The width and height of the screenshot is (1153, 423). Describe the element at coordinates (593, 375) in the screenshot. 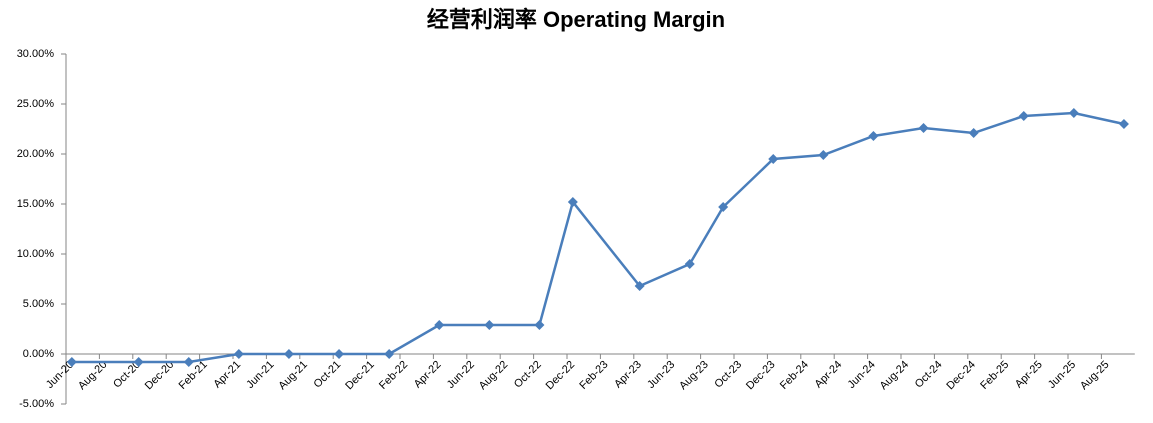

I see `x-tick-label: Feb-23` at that location.